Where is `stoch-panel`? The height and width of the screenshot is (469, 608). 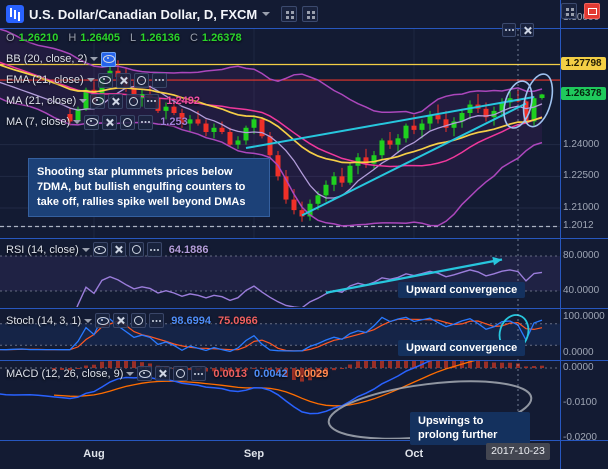
stoch-panel is located at coordinates (280, 332).